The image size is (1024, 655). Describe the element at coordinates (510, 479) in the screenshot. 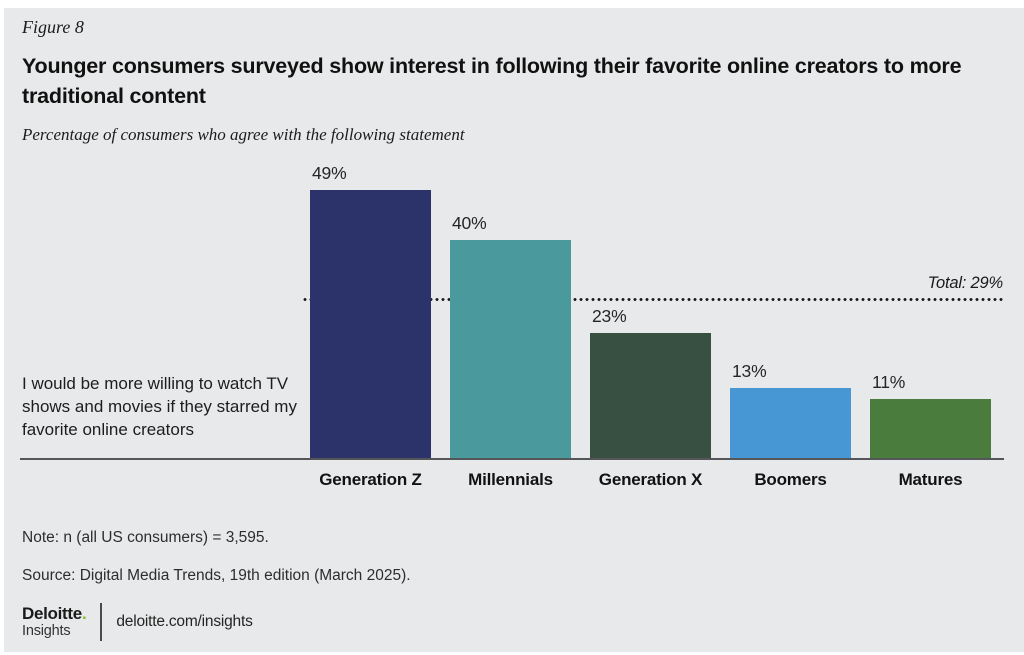

I see `x-axis-label-millennials: Millennials` at that location.